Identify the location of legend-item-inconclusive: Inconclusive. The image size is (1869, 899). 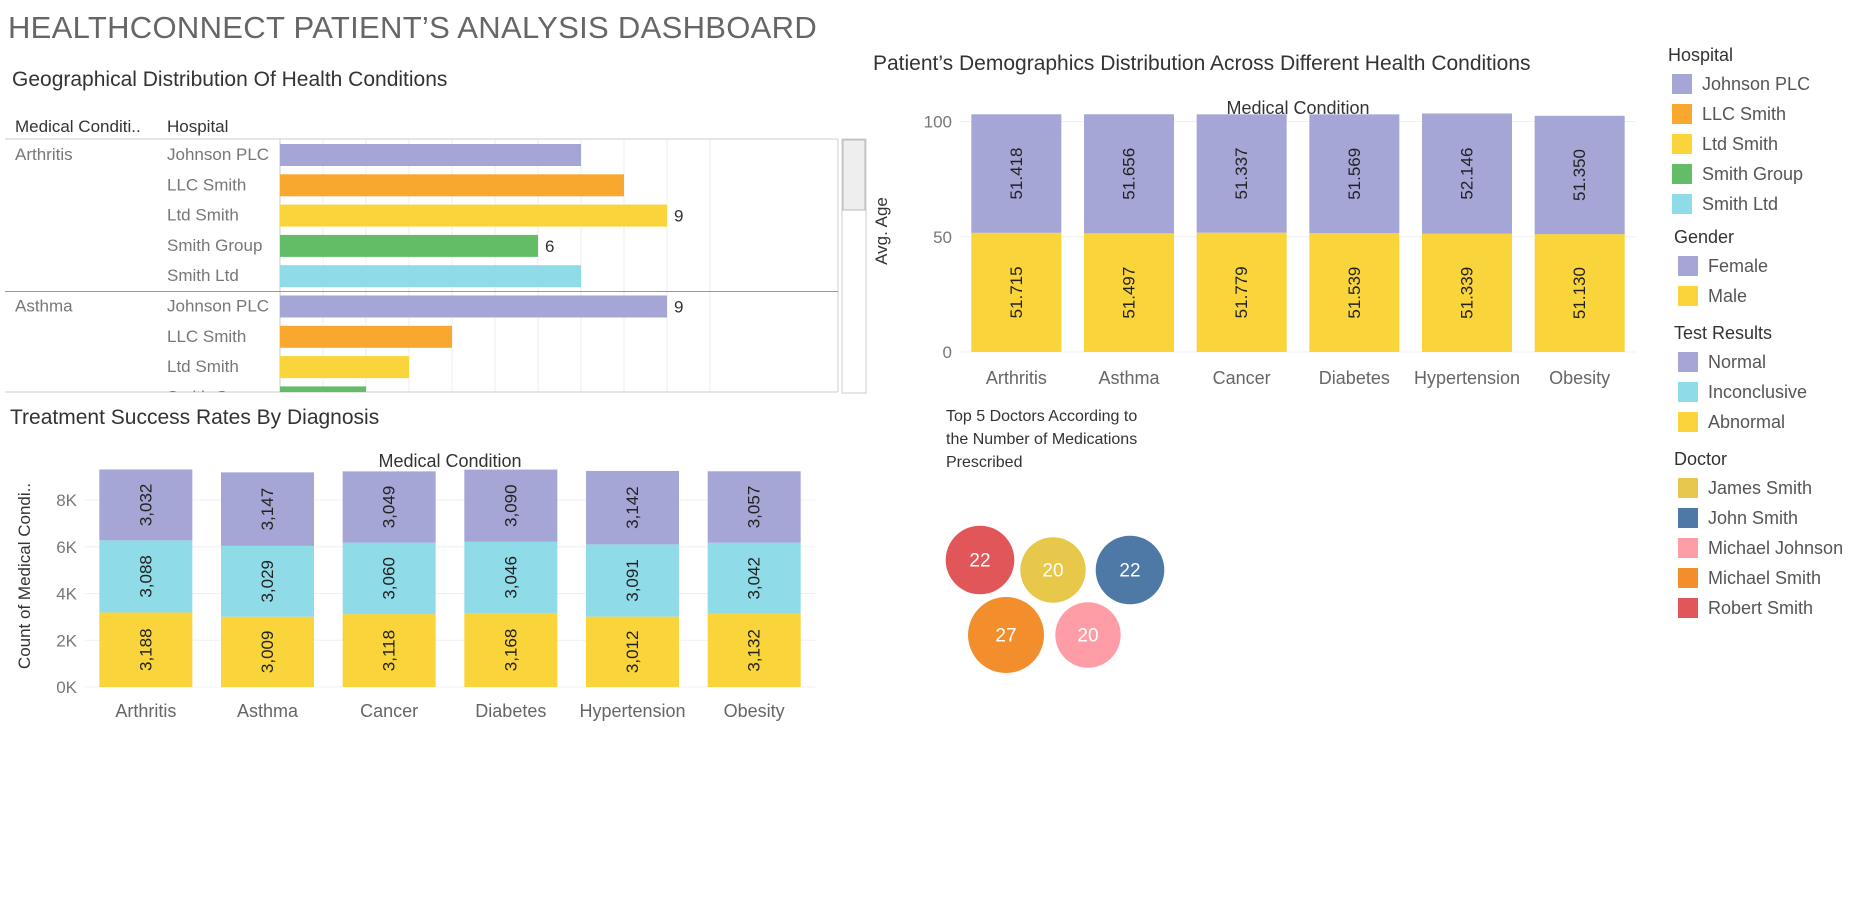
(1771, 392).